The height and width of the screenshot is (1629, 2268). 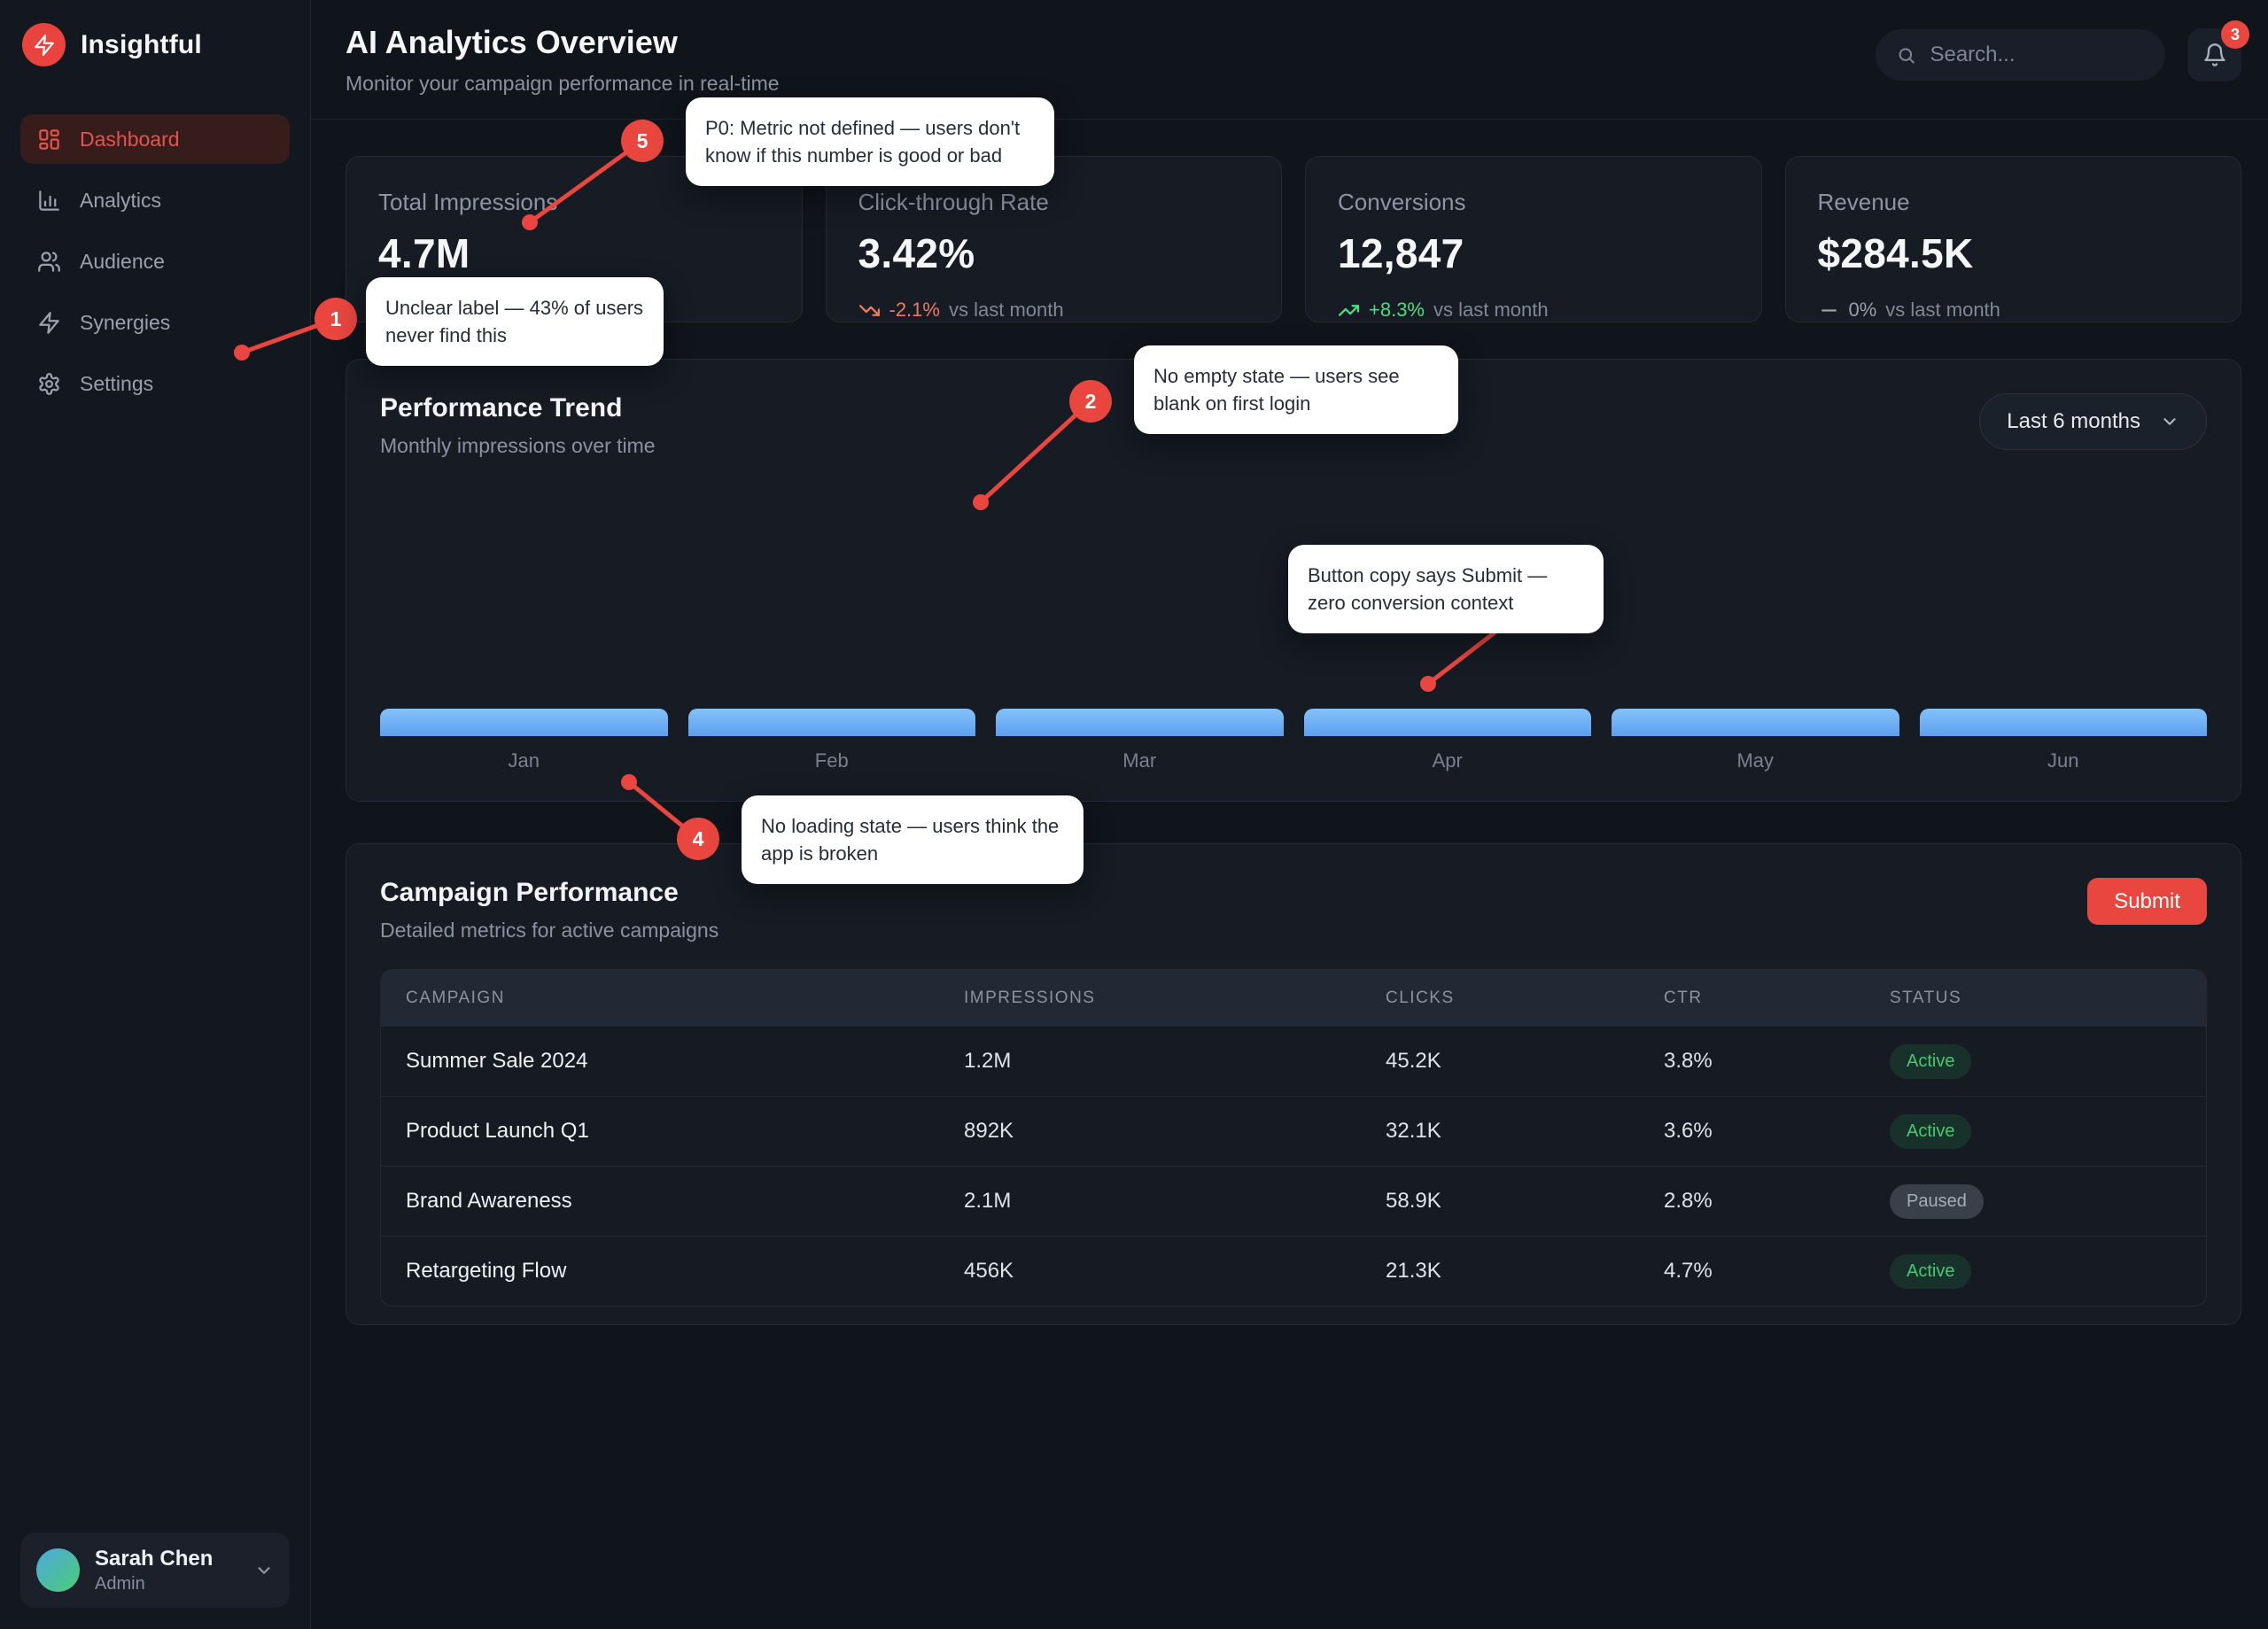 What do you see at coordinates (1006, 310) in the screenshot?
I see `delta-suffix: vs last month` at bounding box center [1006, 310].